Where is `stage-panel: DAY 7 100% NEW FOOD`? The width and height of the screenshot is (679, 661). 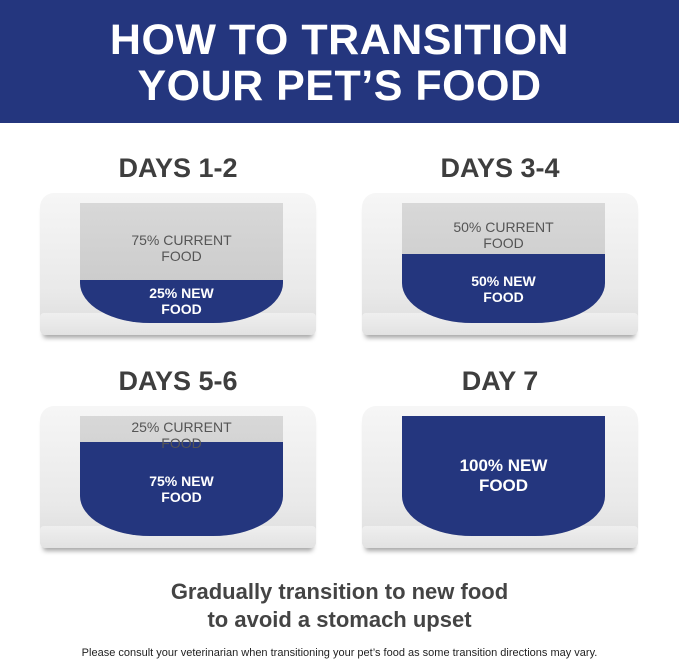
stage-panel: DAY 7 100% NEW FOOD is located at coordinates (500, 461).